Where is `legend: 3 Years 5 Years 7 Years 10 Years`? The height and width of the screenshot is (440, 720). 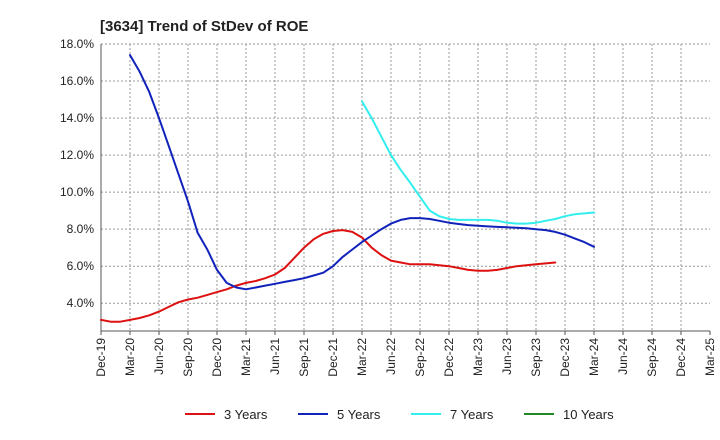
legend: 3 Years 5 Years 7 Years 10 Years is located at coordinates (399, 414).